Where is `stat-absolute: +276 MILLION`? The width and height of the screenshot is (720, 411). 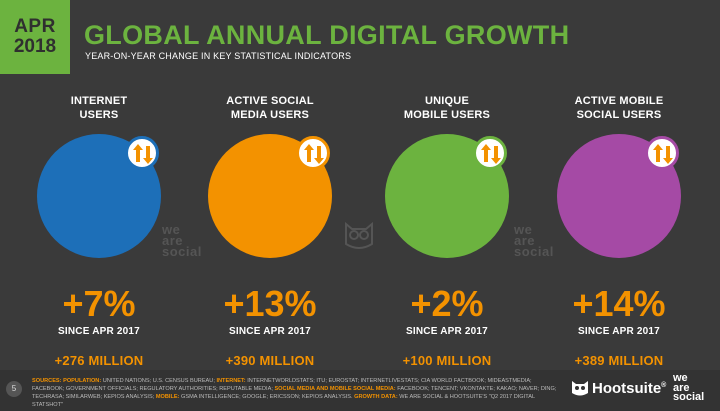 stat-absolute: +276 MILLION is located at coordinates (99, 360).